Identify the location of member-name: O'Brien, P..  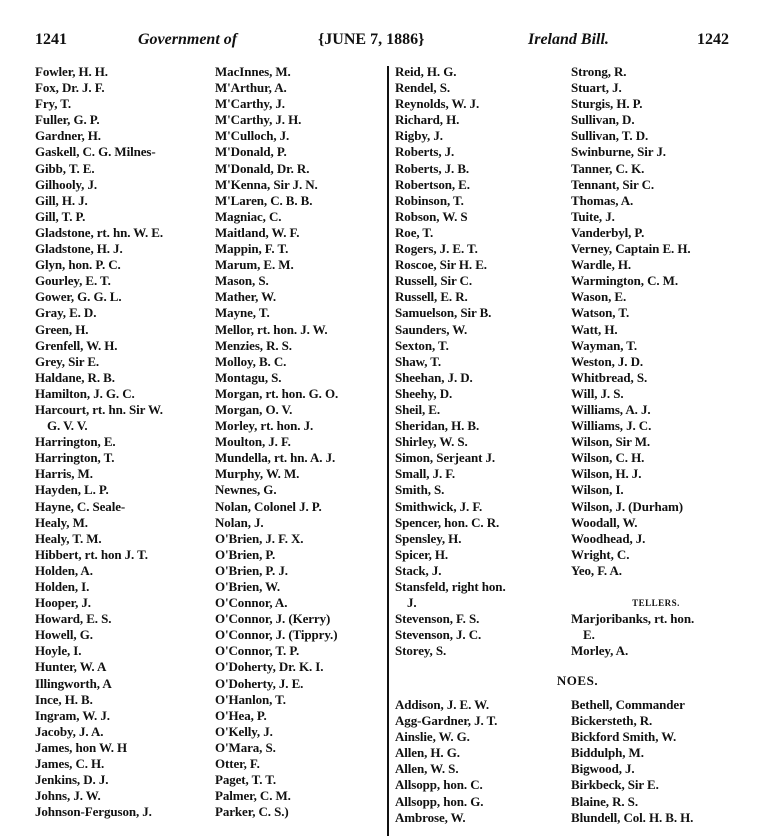
(245, 554).